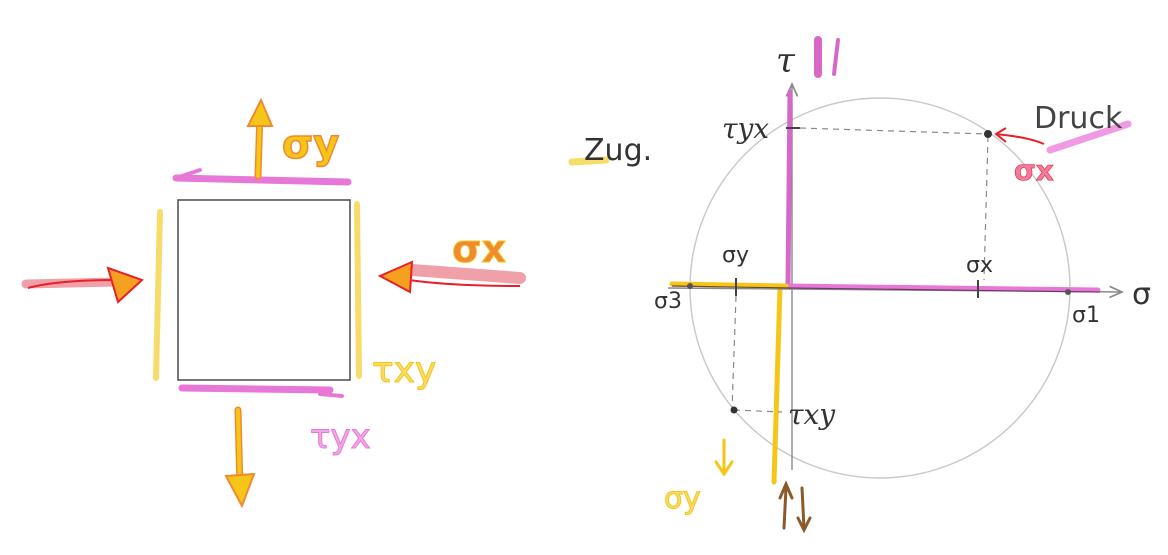 This screenshot has height=555, width=1168. Describe the element at coordinates (1078, 118) in the screenshot. I see `compression-legend-label: Druck` at that location.